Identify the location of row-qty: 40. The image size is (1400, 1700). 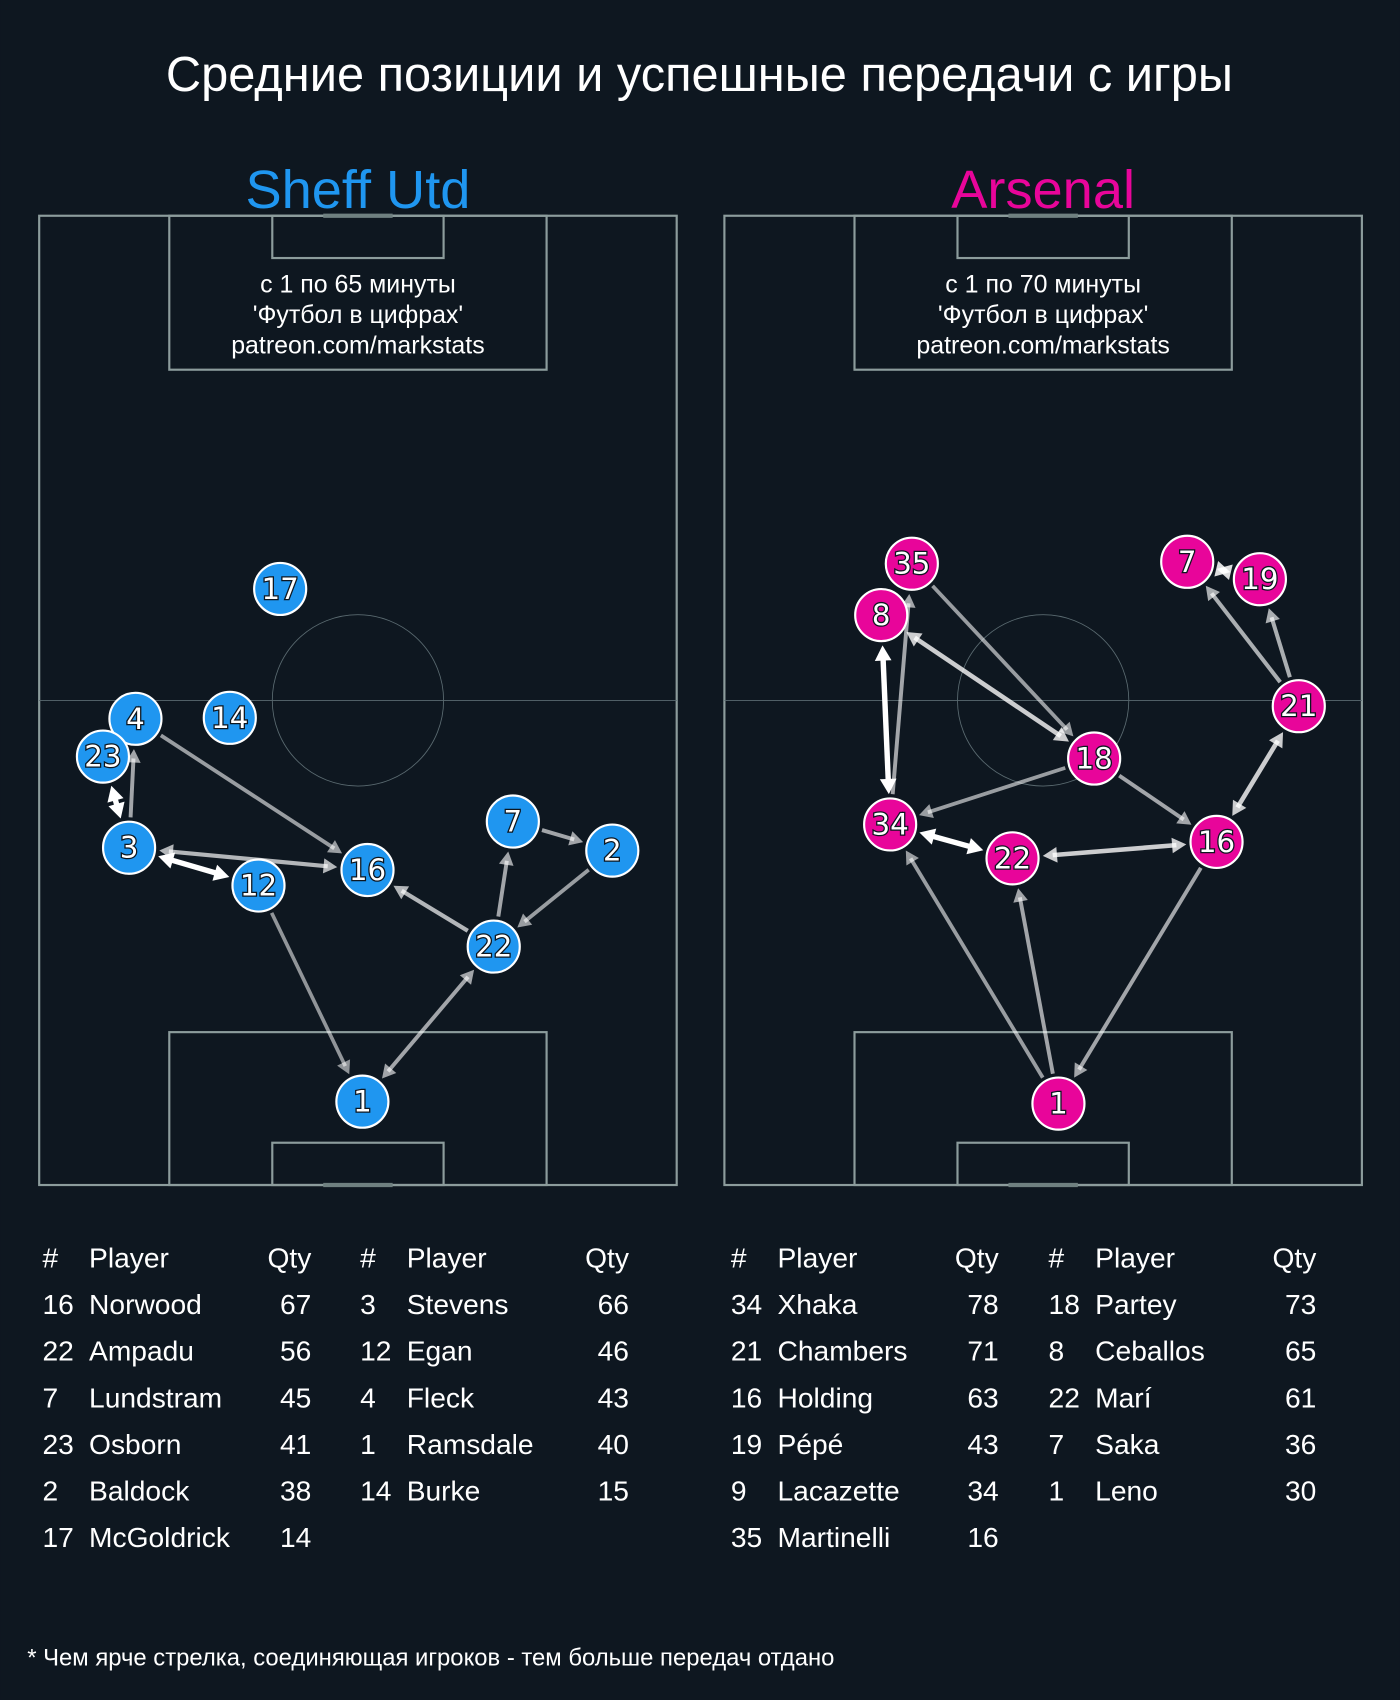
(613, 1444).